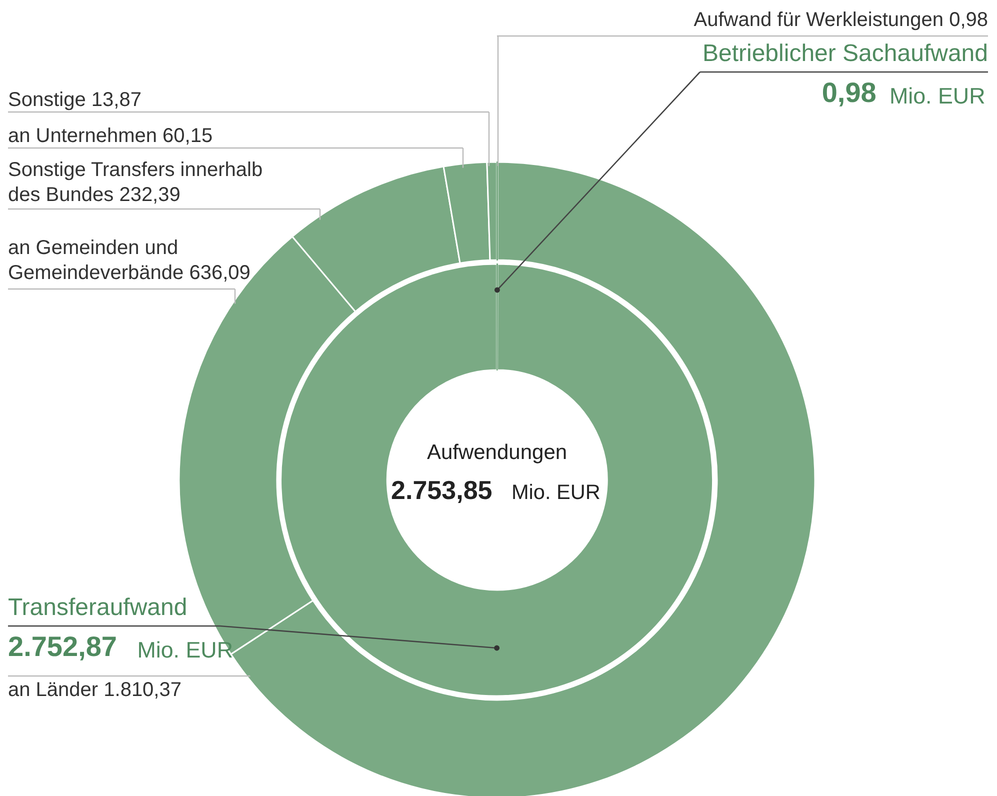 The image size is (997, 796). I want to click on data-label: 0,98 Mio. EUR, so click(904, 93).